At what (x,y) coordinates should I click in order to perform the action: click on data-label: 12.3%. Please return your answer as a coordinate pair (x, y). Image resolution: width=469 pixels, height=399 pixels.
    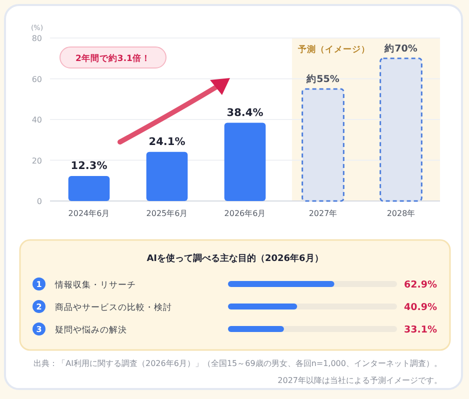
    Looking at the image, I should click on (89, 166).